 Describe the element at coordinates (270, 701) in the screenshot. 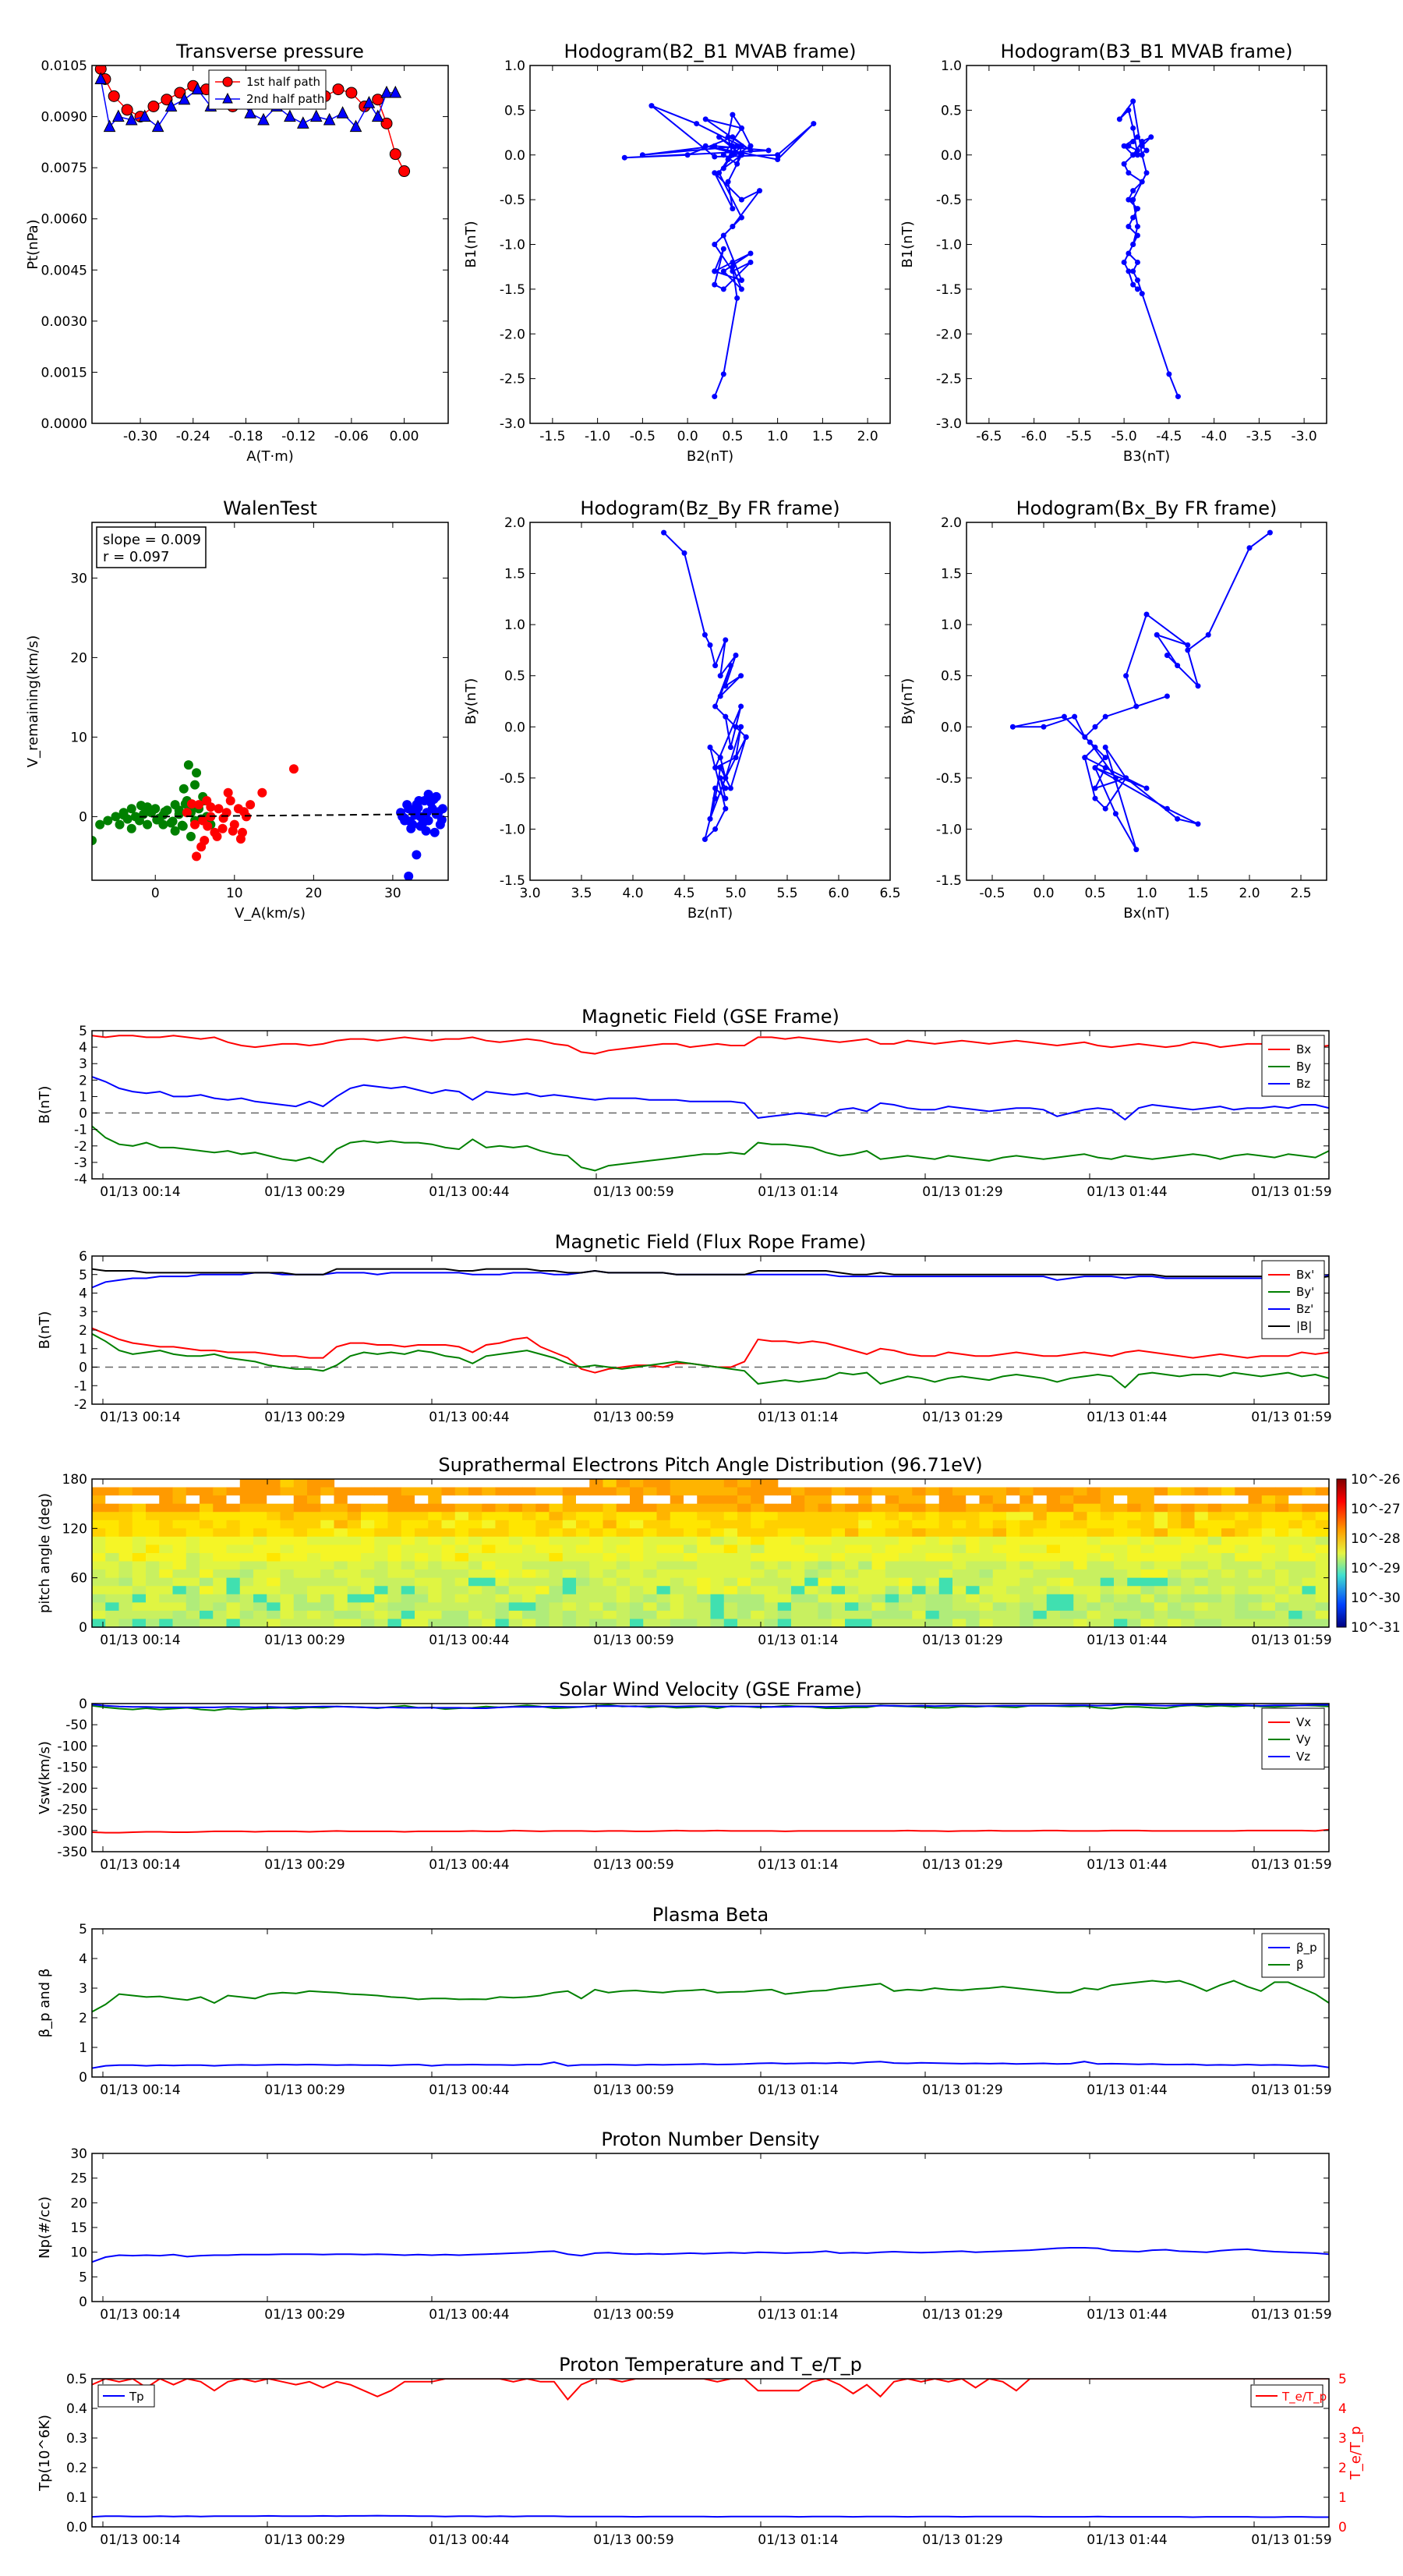

I see `walen-test-frame` at that location.